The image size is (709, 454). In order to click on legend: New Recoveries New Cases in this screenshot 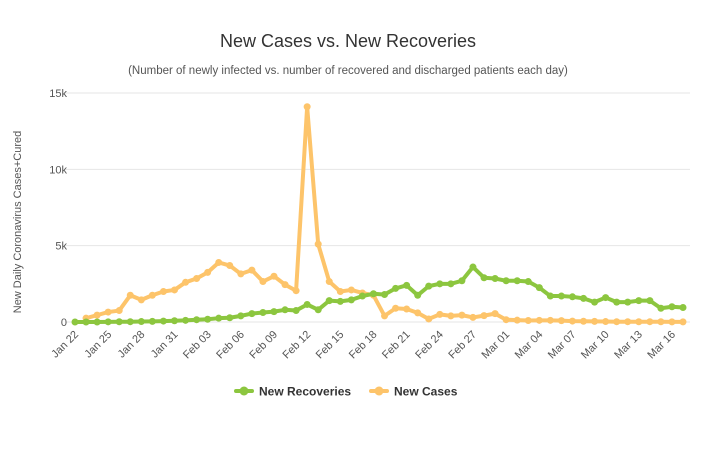, I will do `click(346, 392)`.